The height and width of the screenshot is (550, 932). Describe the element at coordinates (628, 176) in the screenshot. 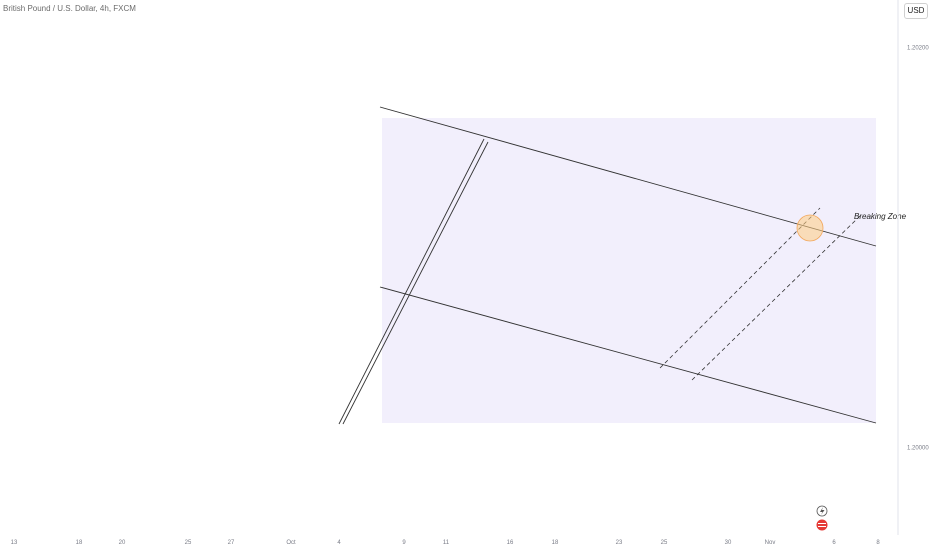

I see `channel-upper-line` at that location.